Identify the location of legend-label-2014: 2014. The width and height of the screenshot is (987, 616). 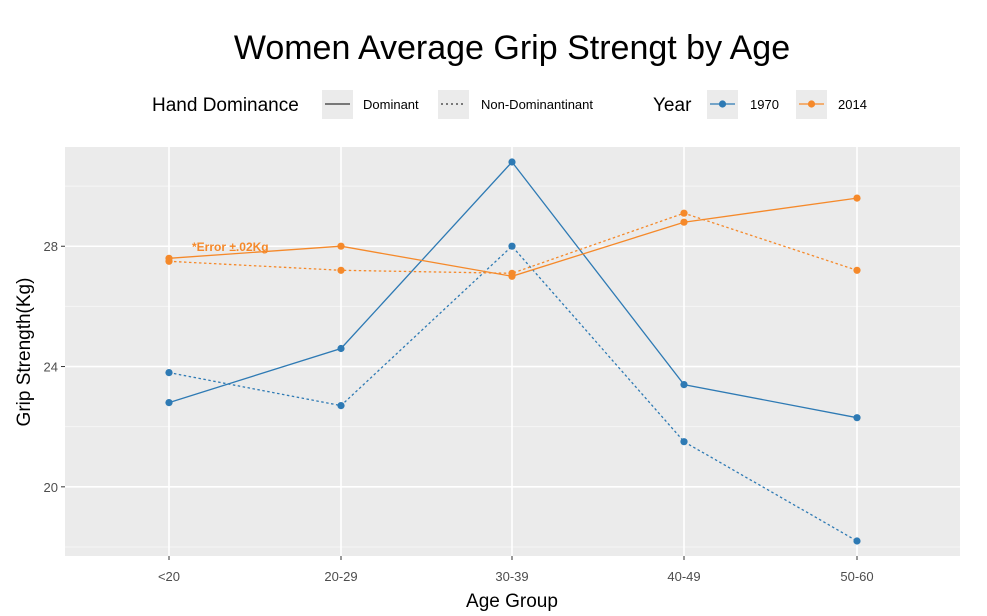
(852, 104).